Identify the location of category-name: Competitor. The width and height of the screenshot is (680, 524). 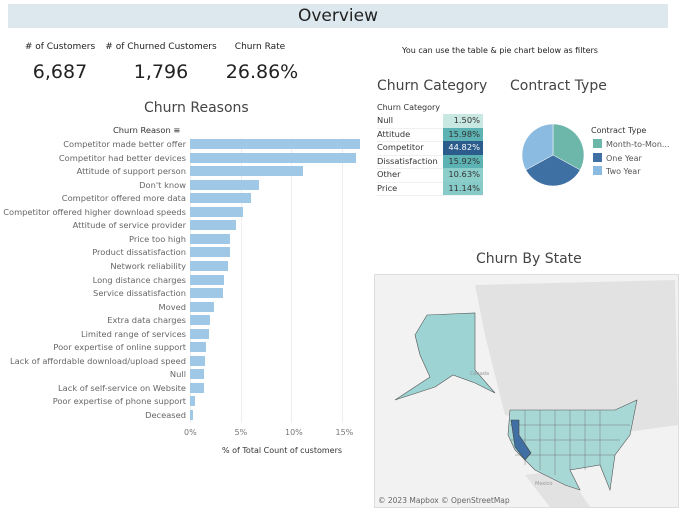
(400, 147).